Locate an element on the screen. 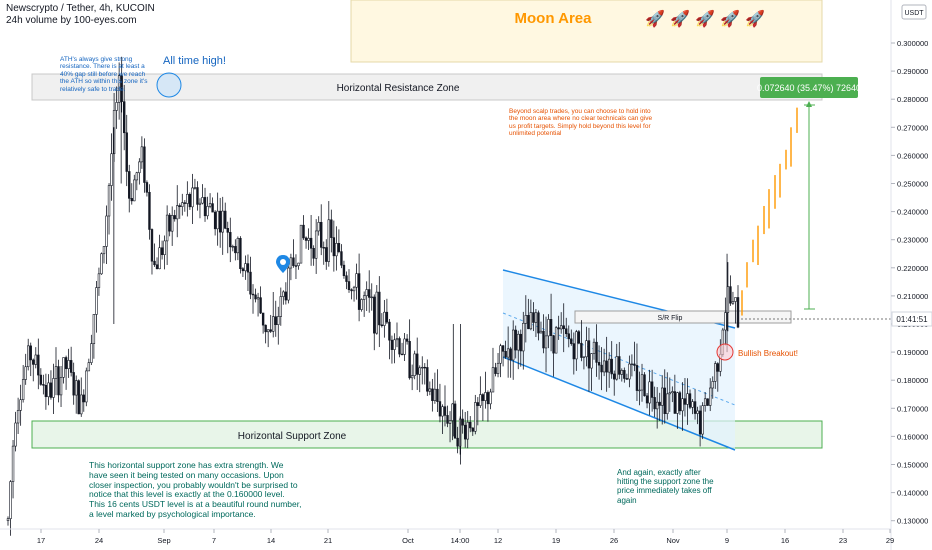 The height and width of the screenshot is (550, 932). sr-flip-label: S/R Flip is located at coordinates (670, 318).